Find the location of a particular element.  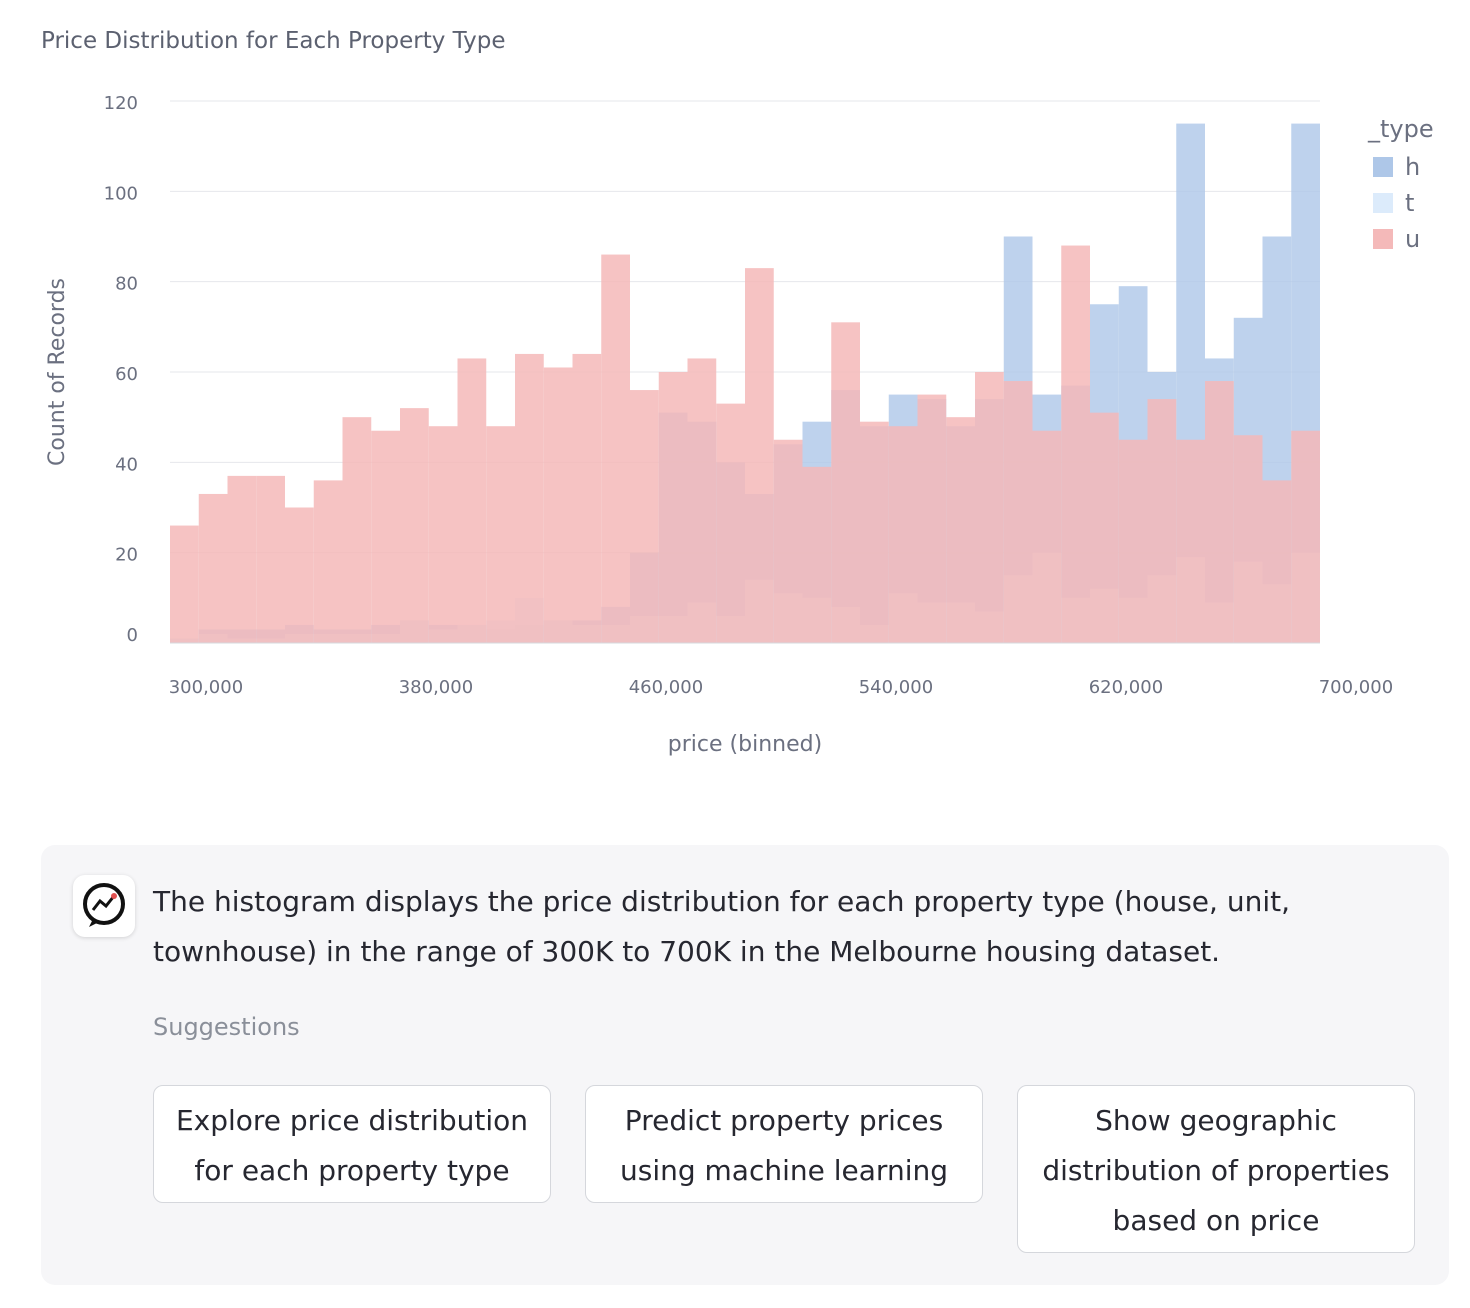

x-axis-title: price (binned) is located at coordinates (745, 744).